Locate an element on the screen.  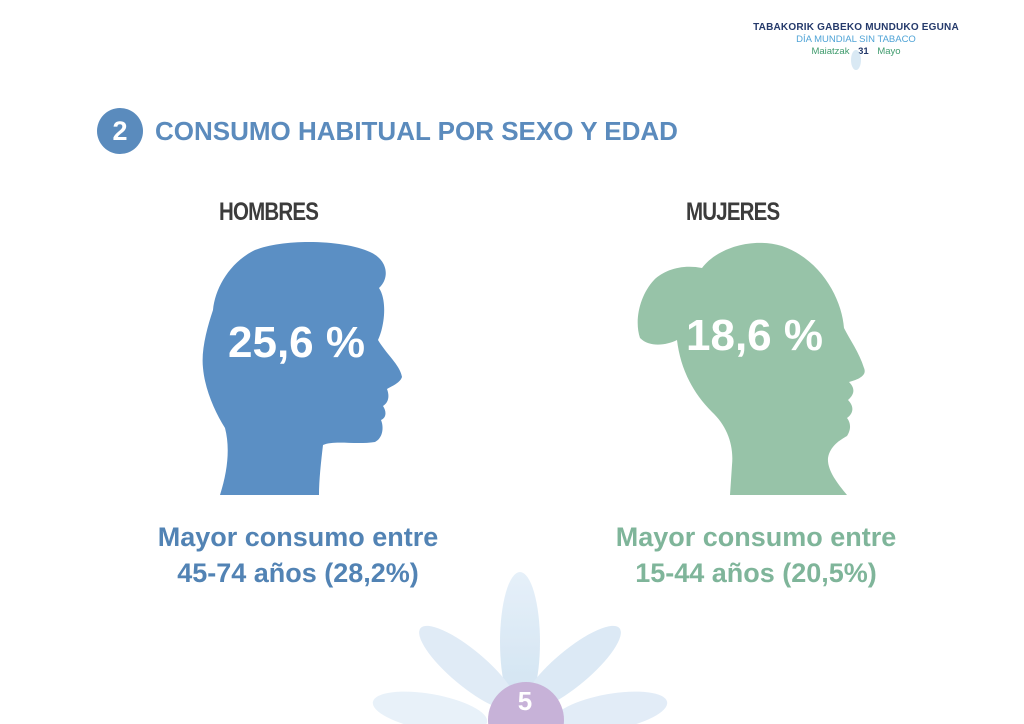
men-caption-line2: 45-74 años (28,2%) is located at coordinates (298, 573).